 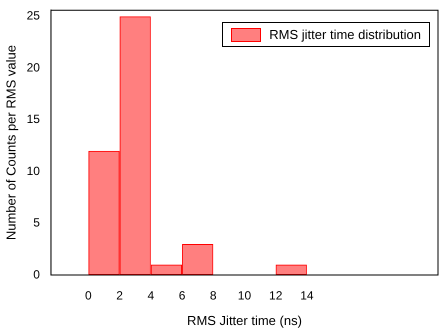 I want to click on y-tick-label: 10, so click(x=33, y=171).